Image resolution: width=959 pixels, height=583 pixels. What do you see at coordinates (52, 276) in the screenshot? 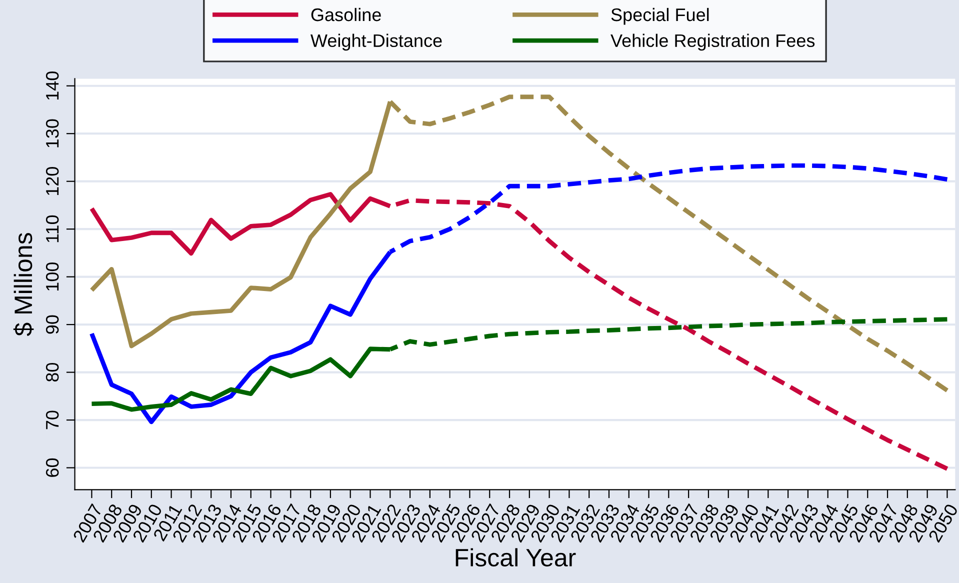
I see `y-tick-label: 100` at bounding box center [52, 276].